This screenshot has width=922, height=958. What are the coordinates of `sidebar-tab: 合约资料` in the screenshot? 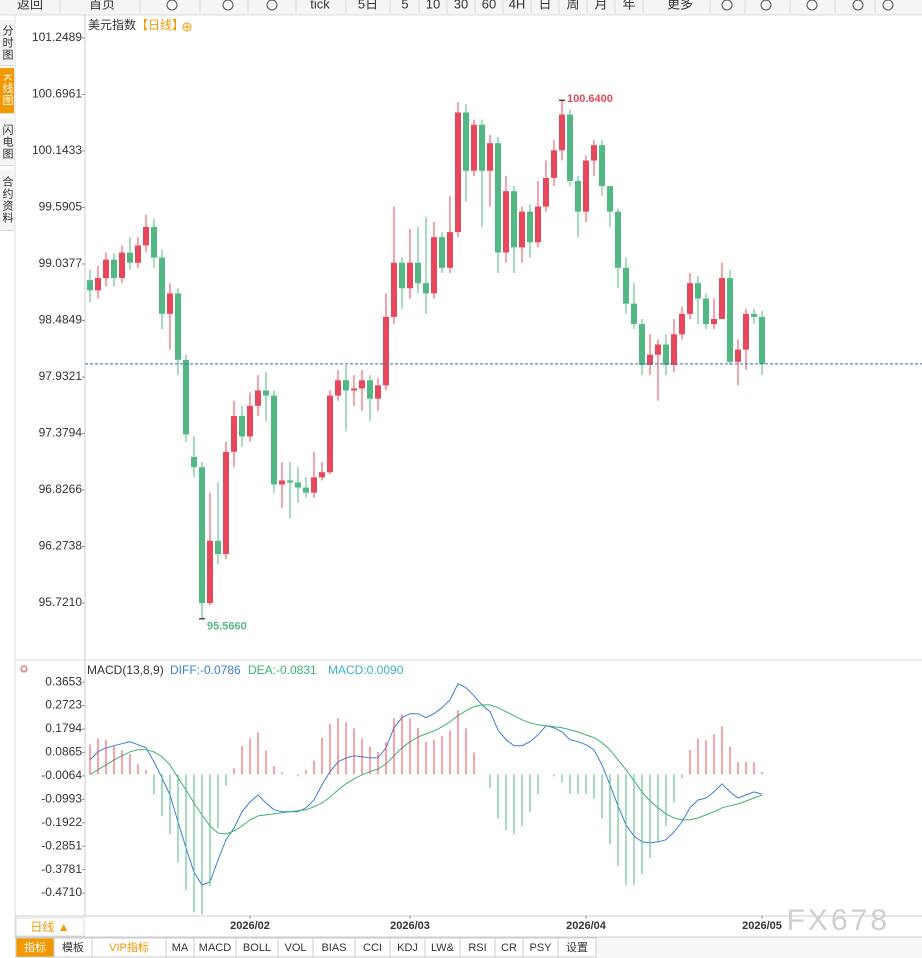 It's located at (7, 200).